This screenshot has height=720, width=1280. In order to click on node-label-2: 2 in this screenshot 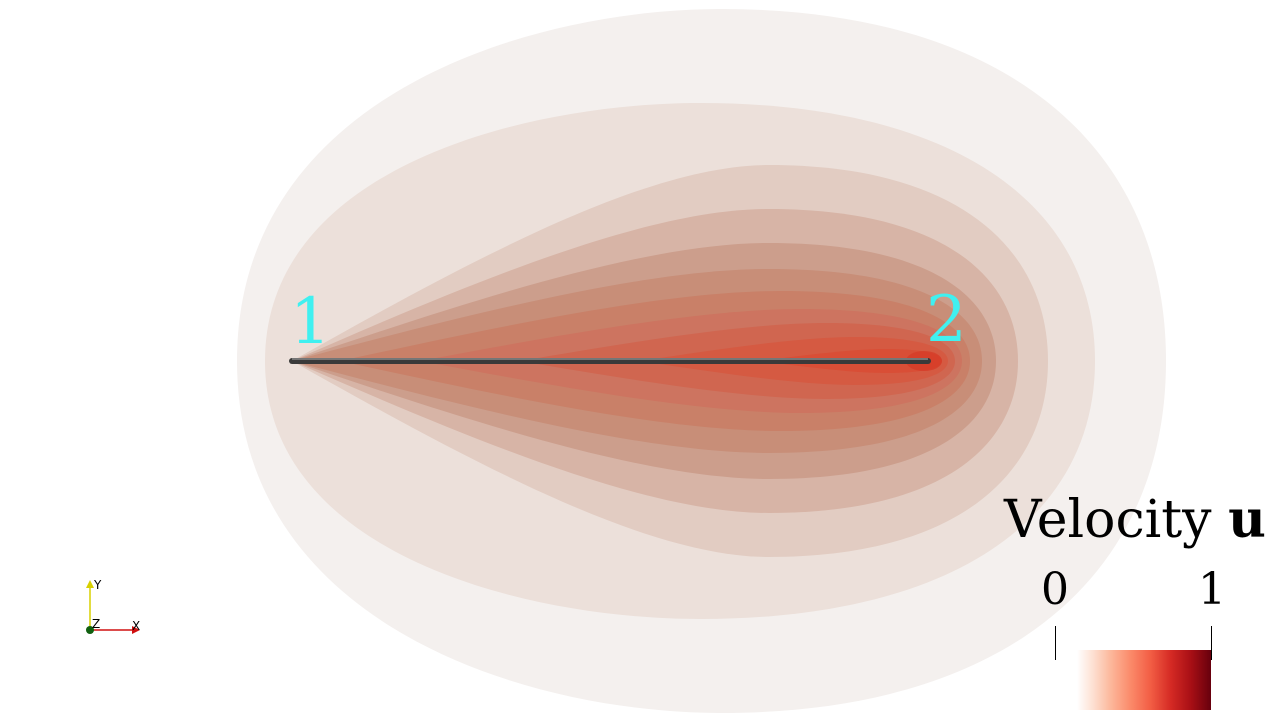, I will do `click(946, 320)`.